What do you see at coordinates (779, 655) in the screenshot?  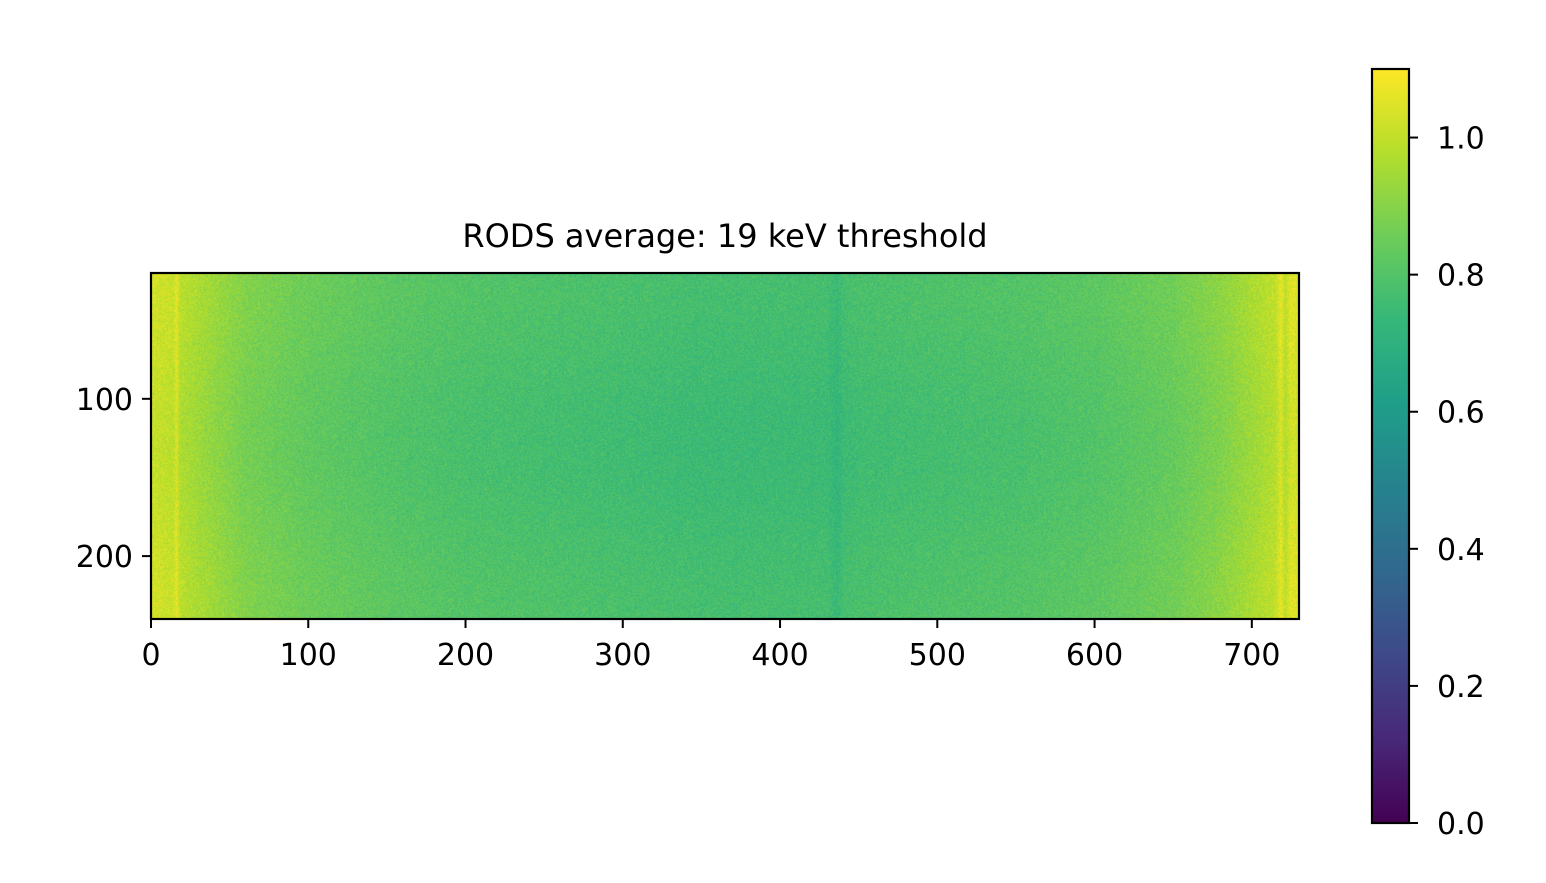 I see `x-tick-label: 400` at bounding box center [779, 655].